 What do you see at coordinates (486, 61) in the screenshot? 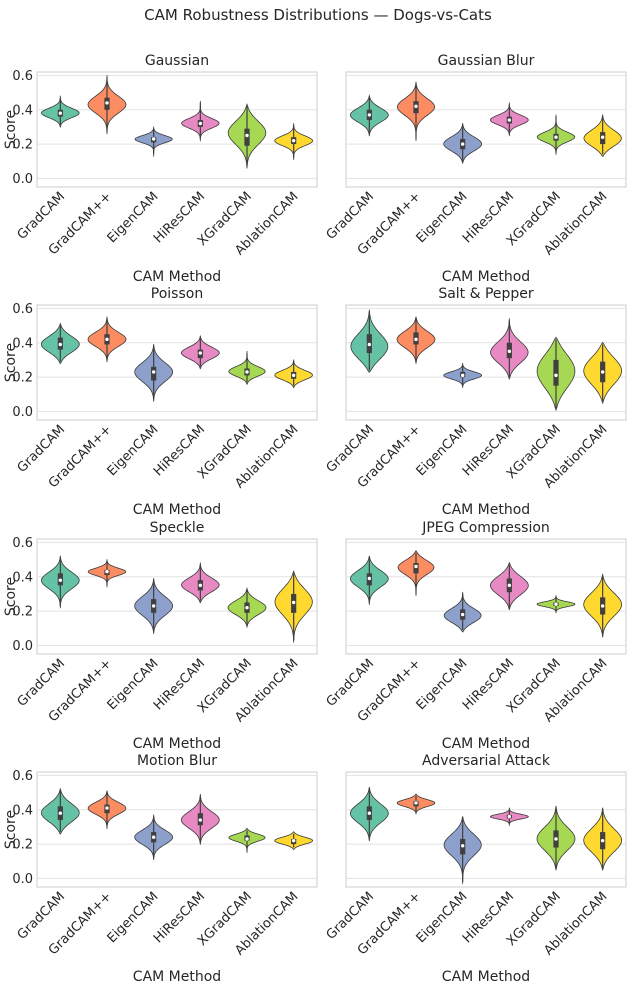
I see `panel-title: Gaussian Blur` at bounding box center [486, 61].